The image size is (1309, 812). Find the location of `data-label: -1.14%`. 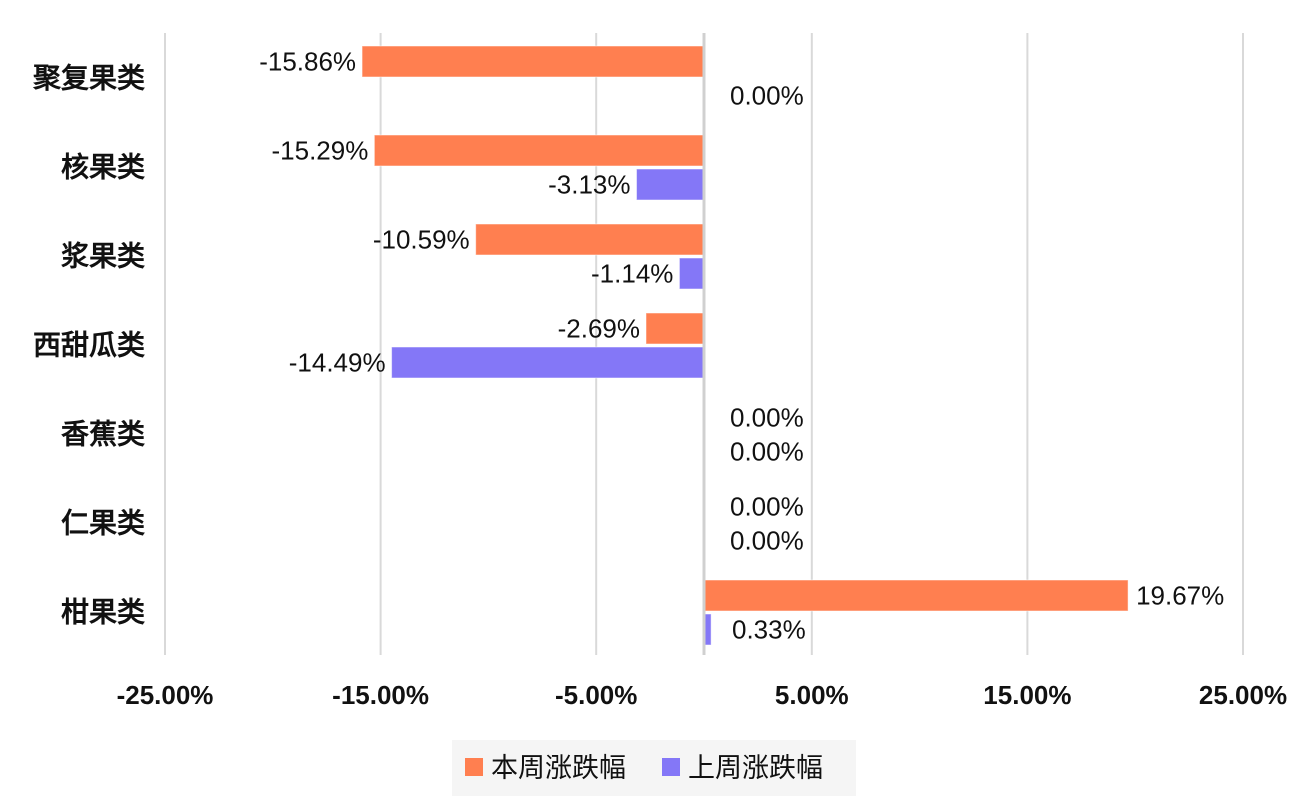

data-label: -1.14% is located at coordinates (632, 274).